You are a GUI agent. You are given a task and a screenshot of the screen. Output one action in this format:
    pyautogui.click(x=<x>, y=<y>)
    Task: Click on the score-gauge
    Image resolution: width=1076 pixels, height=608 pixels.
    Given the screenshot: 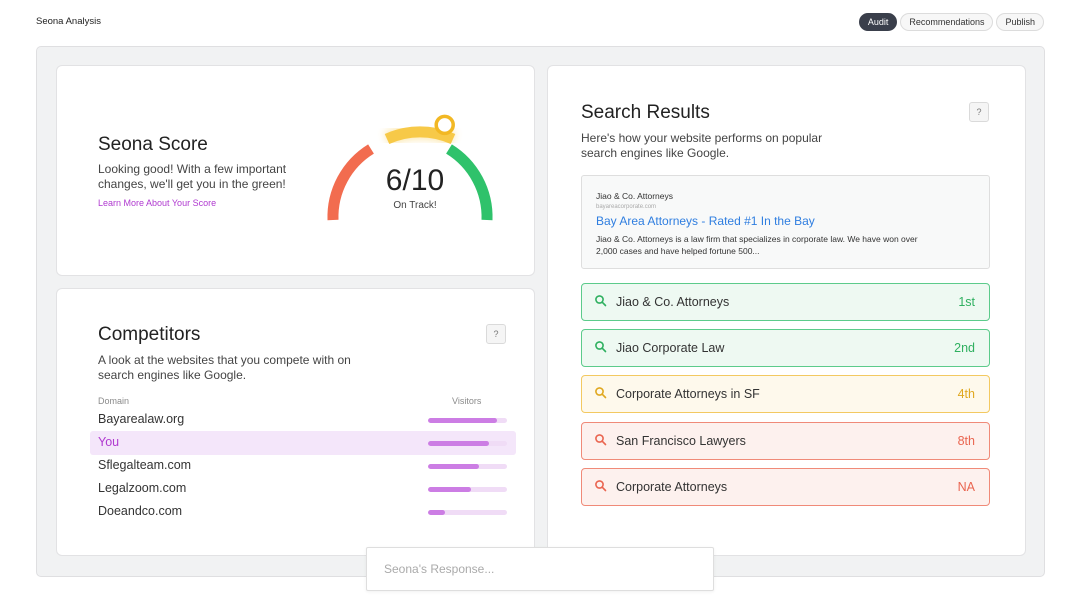 What is the action you would take?
    pyautogui.click(x=410, y=167)
    